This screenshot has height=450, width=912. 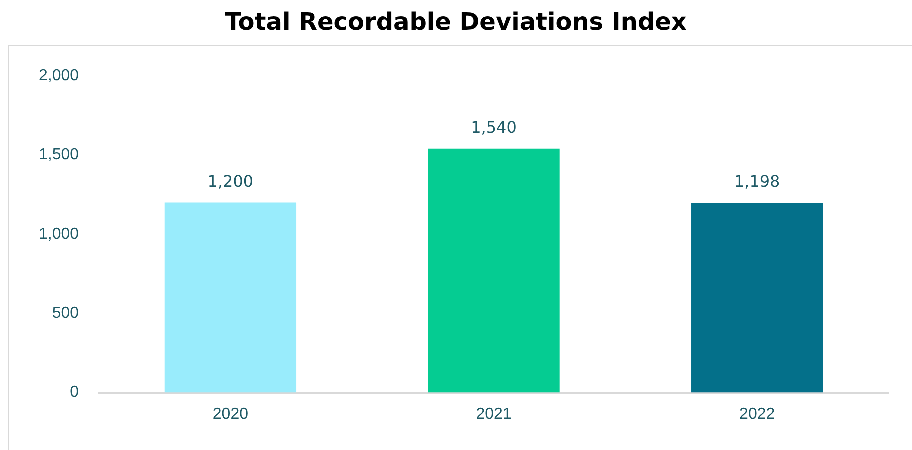 I want to click on x-tick-label: 2020, so click(x=230, y=414).